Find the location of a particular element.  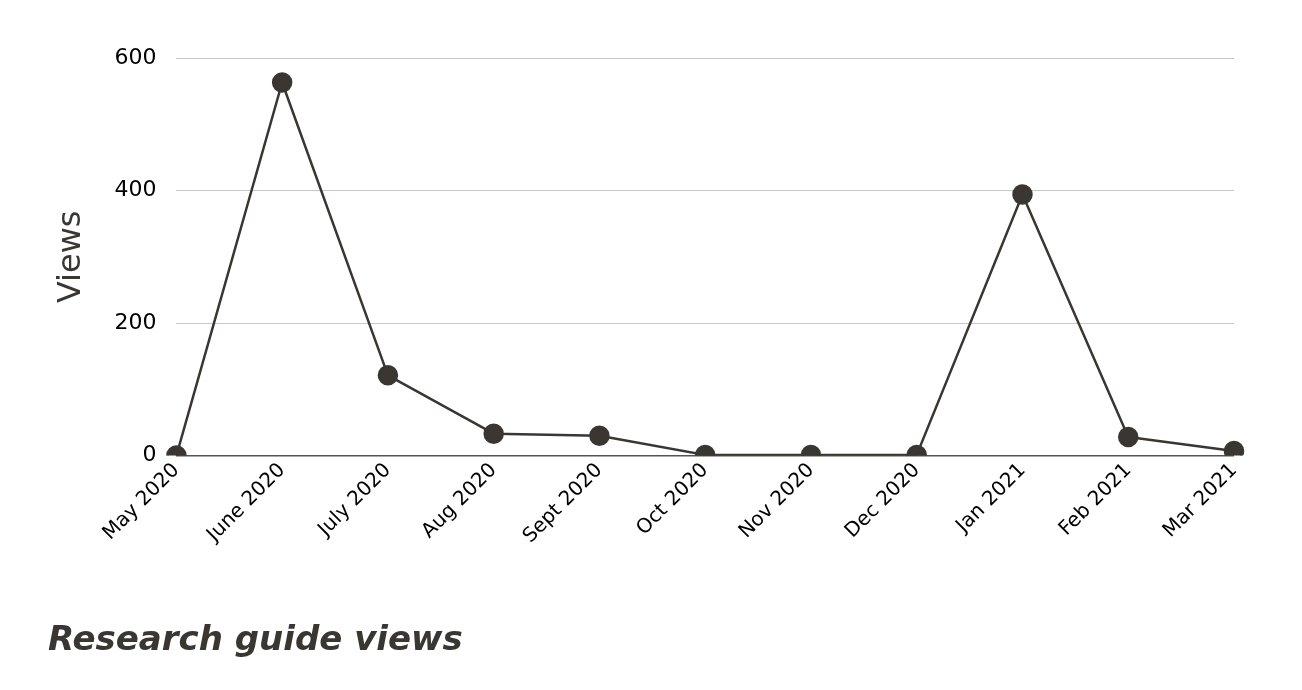

y-axis-title: Views is located at coordinates (68, 257).